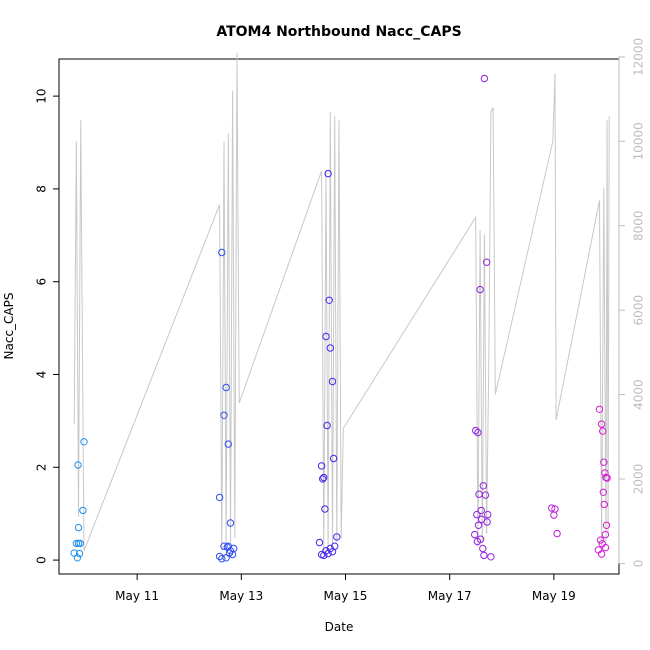  Describe the element at coordinates (639, 141) in the screenshot. I see `y-right-tick-label: 10000` at that location.